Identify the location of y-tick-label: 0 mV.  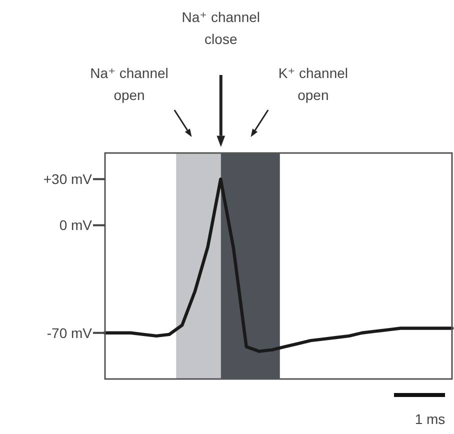
(76, 225).